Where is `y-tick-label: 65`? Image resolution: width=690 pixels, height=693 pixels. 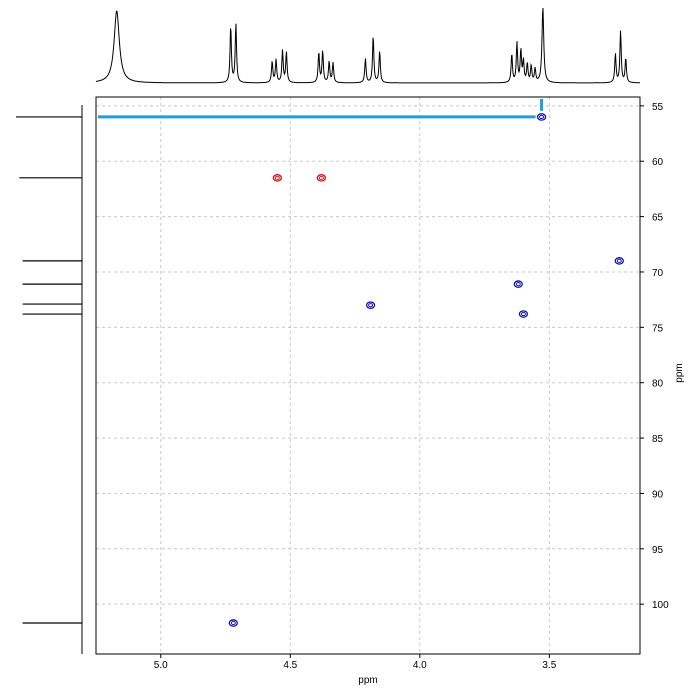 y-tick-label: 65 is located at coordinates (658, 218).